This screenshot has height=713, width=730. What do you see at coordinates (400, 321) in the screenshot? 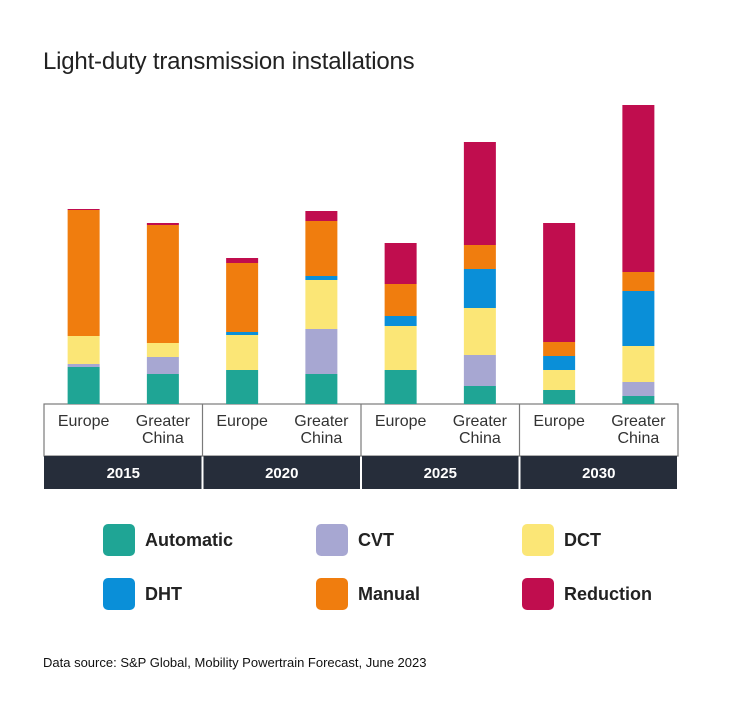
I see `bar-segment-dht-europe-2025` at bounding box center [400, 321].